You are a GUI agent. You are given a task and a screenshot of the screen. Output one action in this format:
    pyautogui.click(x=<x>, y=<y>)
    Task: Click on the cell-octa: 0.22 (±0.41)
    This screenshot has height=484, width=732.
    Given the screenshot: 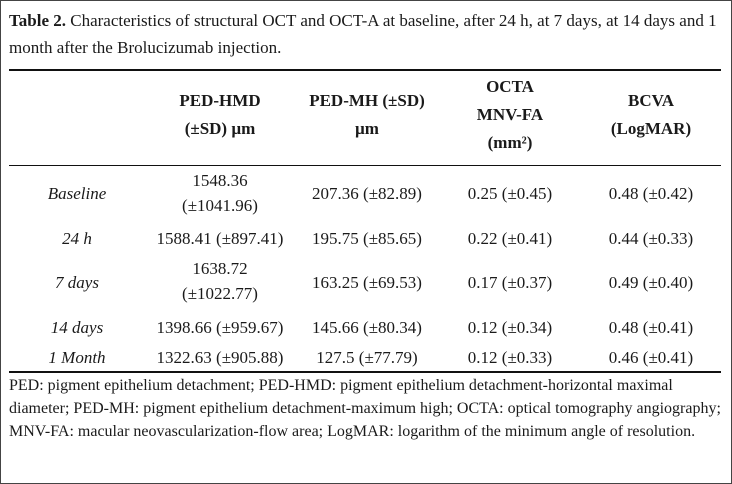 What is the action you would take?
    pyautogui.click(x=510, y=238)
    